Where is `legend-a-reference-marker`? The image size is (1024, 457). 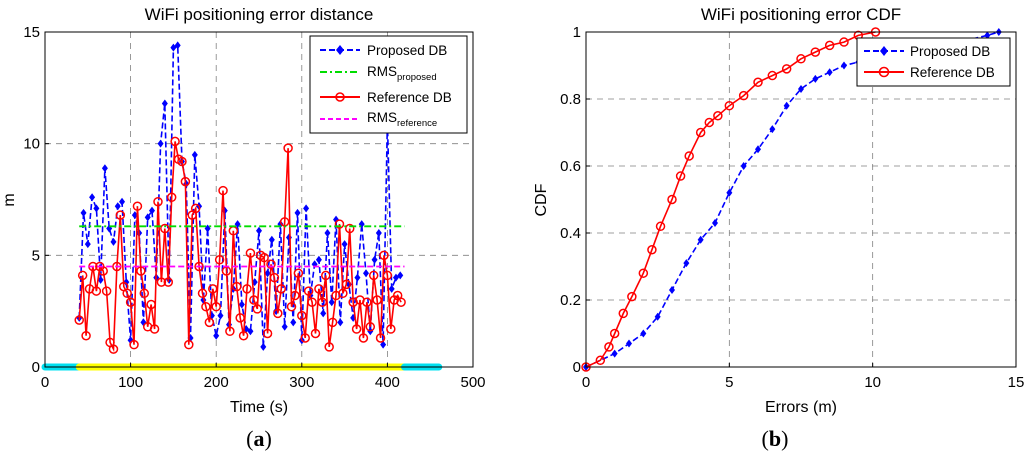 legend-a-reference-marker is located at coordinates (340, 97).